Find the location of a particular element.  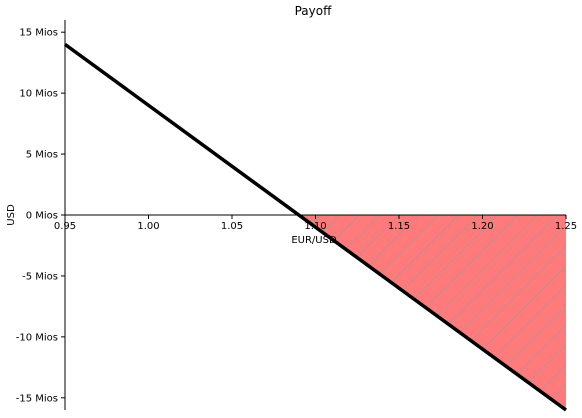

y-tick-label: -5 Mios is located at coordinates (40, 276).